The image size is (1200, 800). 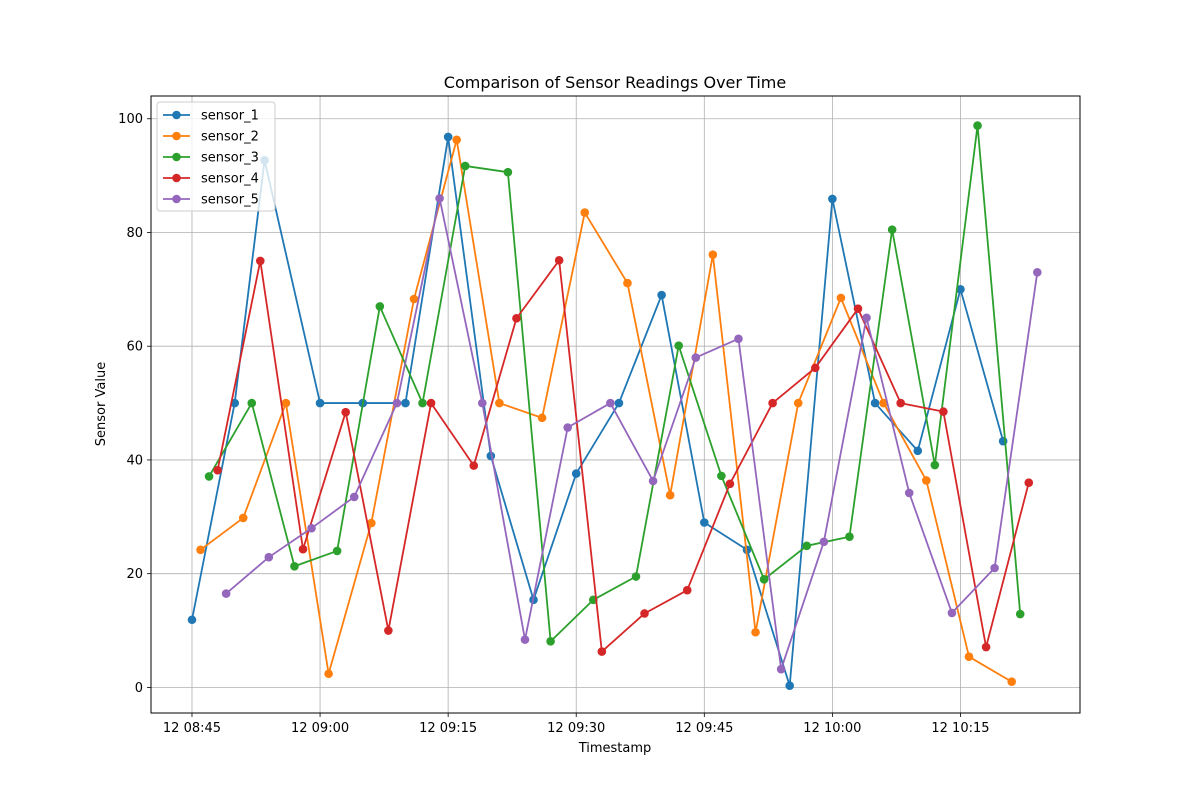 I want to click on y-axis-ticks: 0 20 40 60 80 100, so click(x=134, y=404).